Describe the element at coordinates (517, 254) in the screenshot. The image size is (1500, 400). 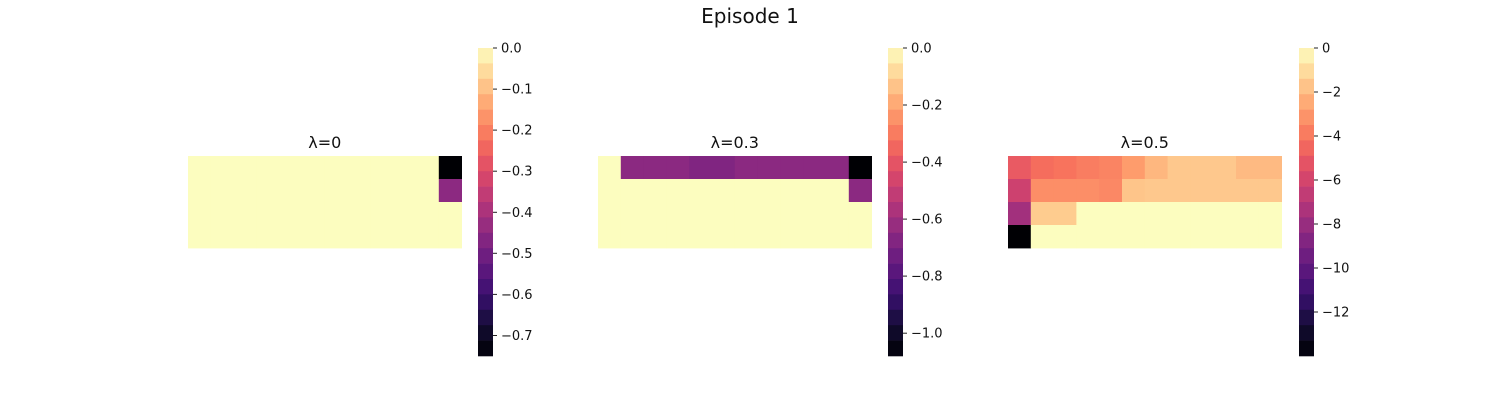
I see `colorbar-tick-label: −0.5` at that location.